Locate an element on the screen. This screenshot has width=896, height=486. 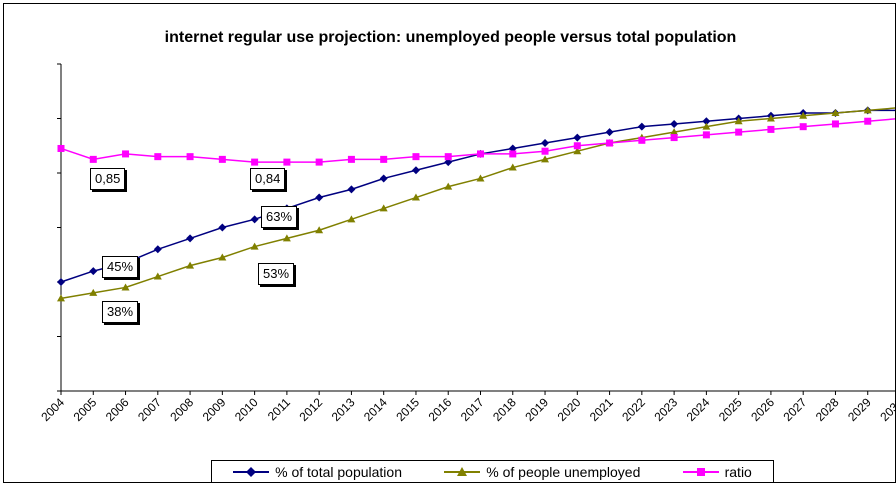
x-tick-label: 2027 is located at coordinates (795, 409).